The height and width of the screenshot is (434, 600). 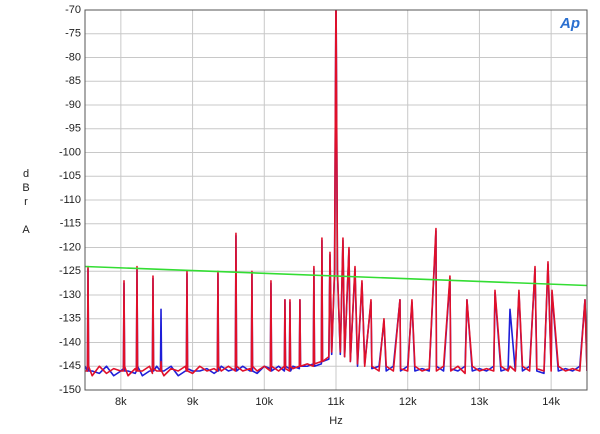 What do you see at coordinates (121, 402) in the screenshot?
I see `x-tick-label: 8k` at bounding box center [121, 402].